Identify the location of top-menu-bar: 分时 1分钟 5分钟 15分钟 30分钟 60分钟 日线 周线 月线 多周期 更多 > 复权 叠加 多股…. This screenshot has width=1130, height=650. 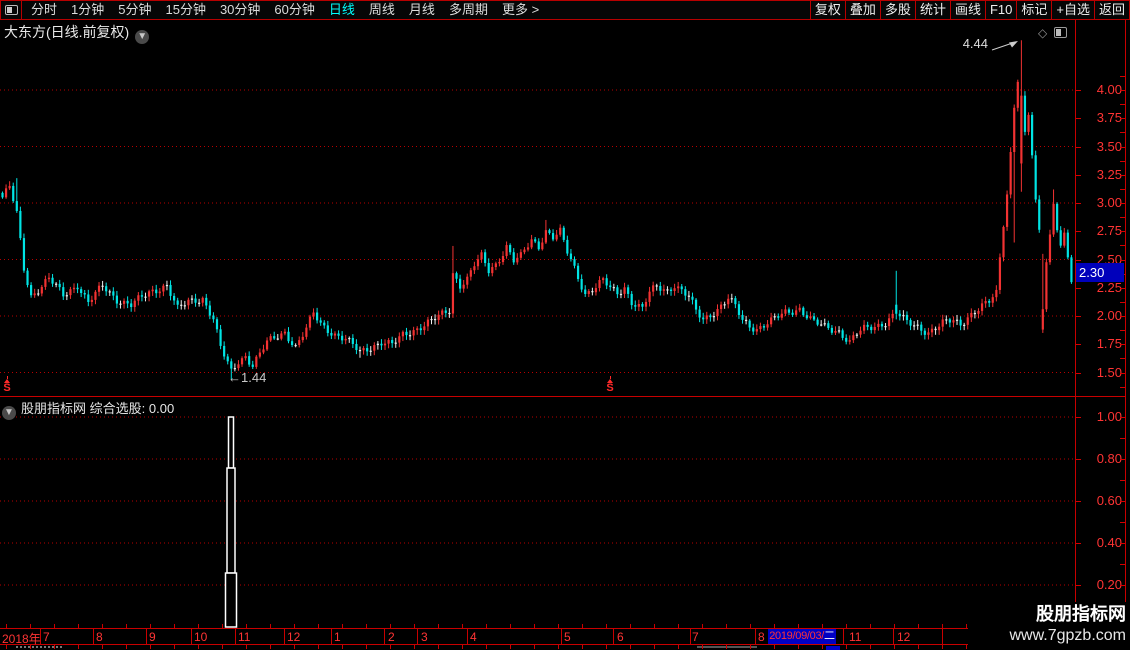
(565, 10).